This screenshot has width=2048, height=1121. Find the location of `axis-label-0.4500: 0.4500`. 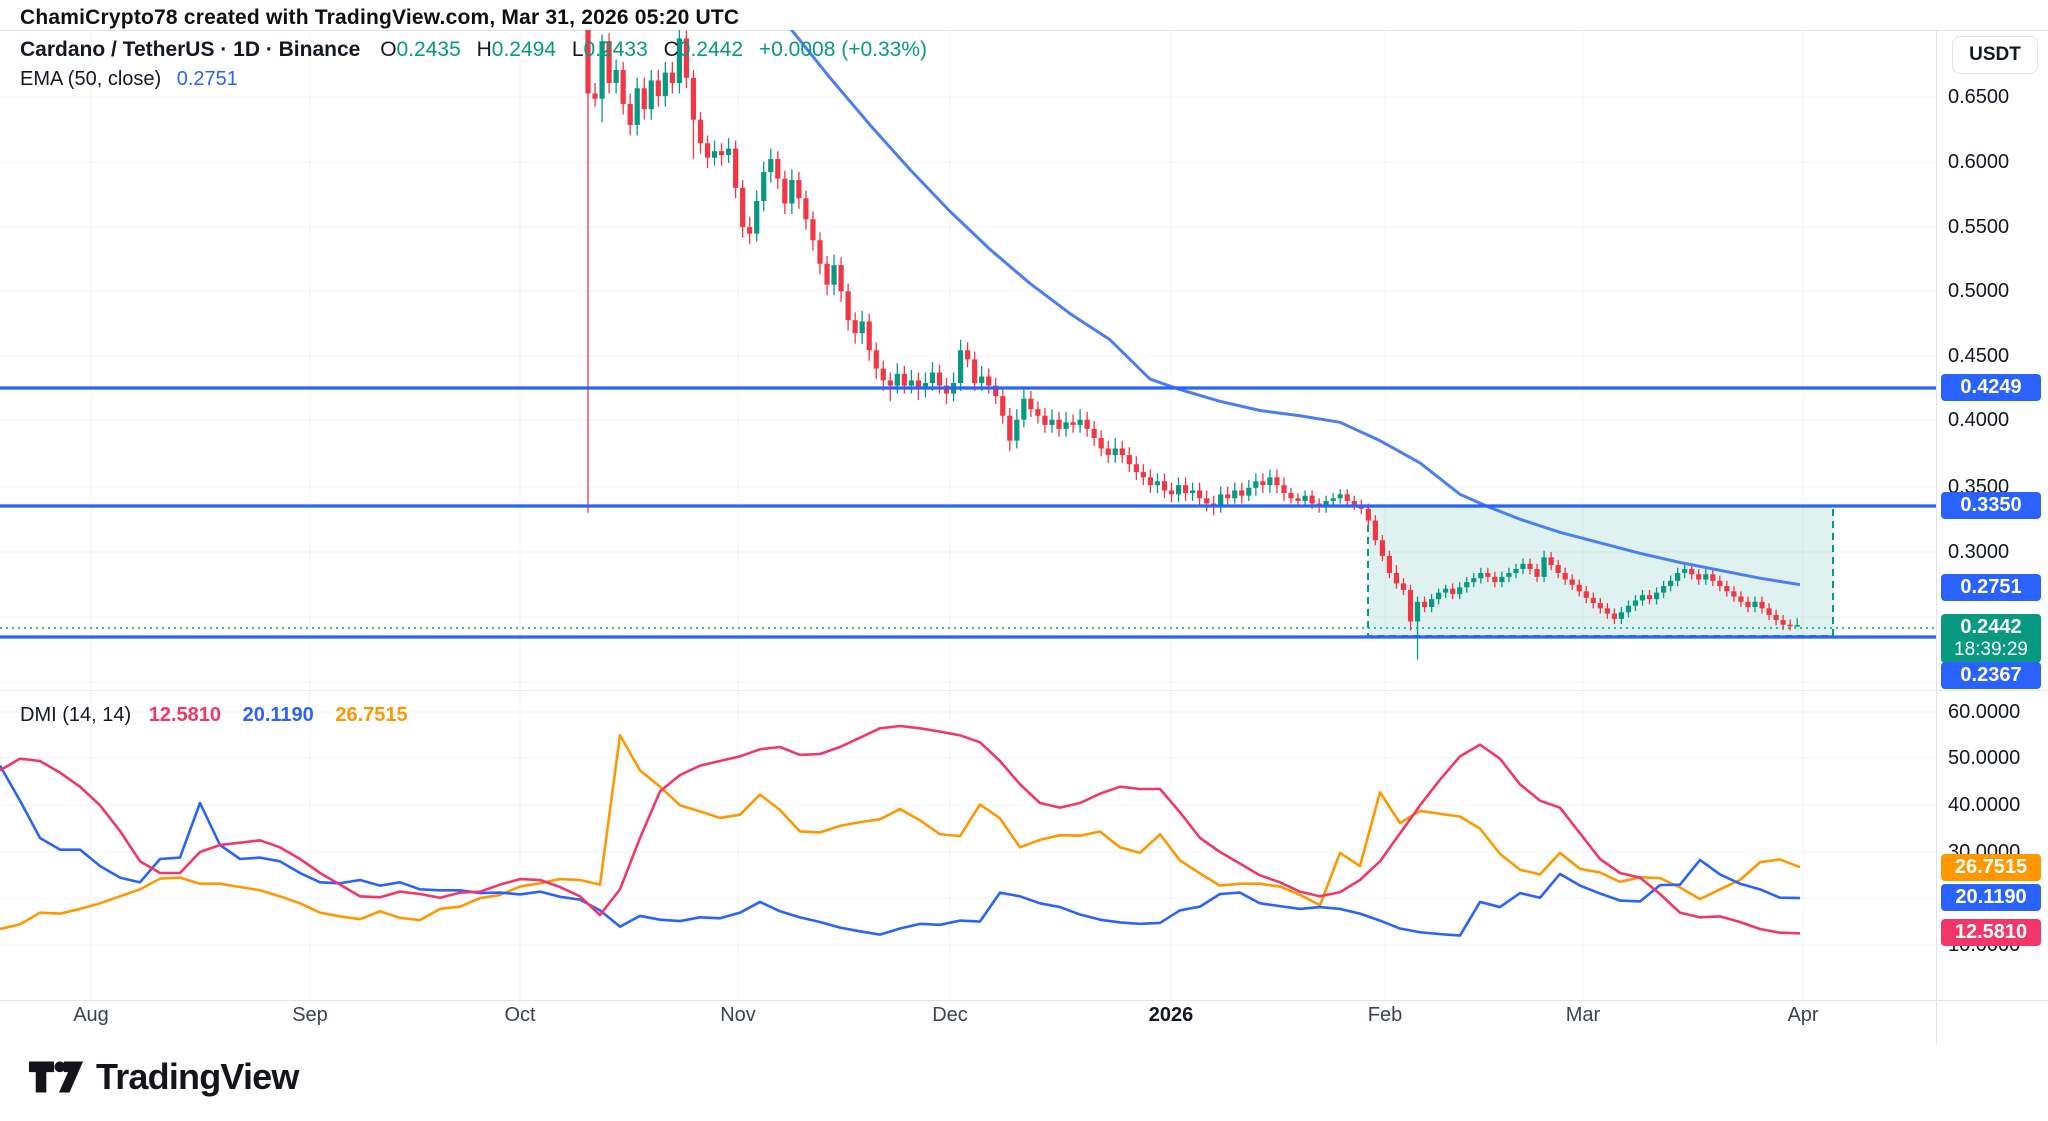

axis-label-0.4500: 0.4500 is located at coordinates (1979, 356).